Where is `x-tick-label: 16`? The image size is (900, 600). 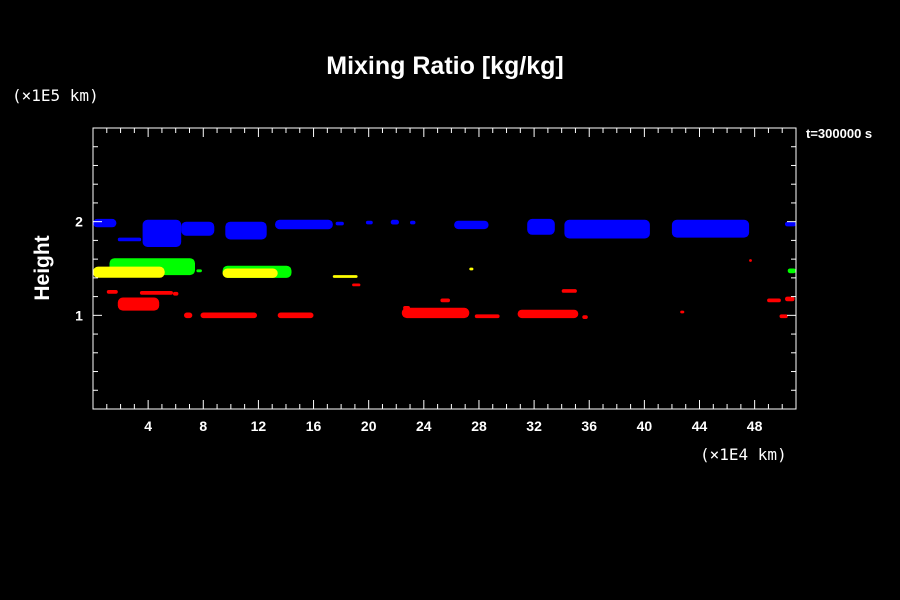
x-tick-label: 16 is located at coordinates (314, 426).